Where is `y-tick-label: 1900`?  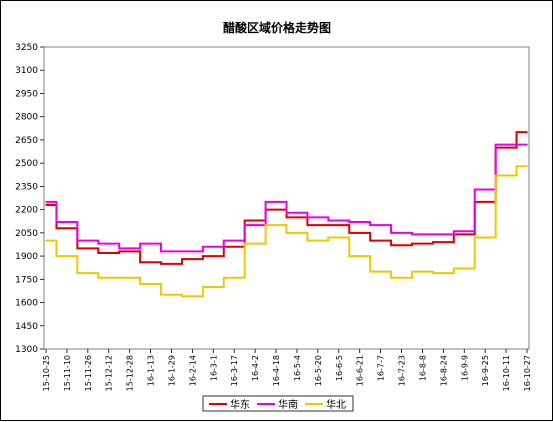
y-tick-label: 1900 is located at coordinates (26, 257).